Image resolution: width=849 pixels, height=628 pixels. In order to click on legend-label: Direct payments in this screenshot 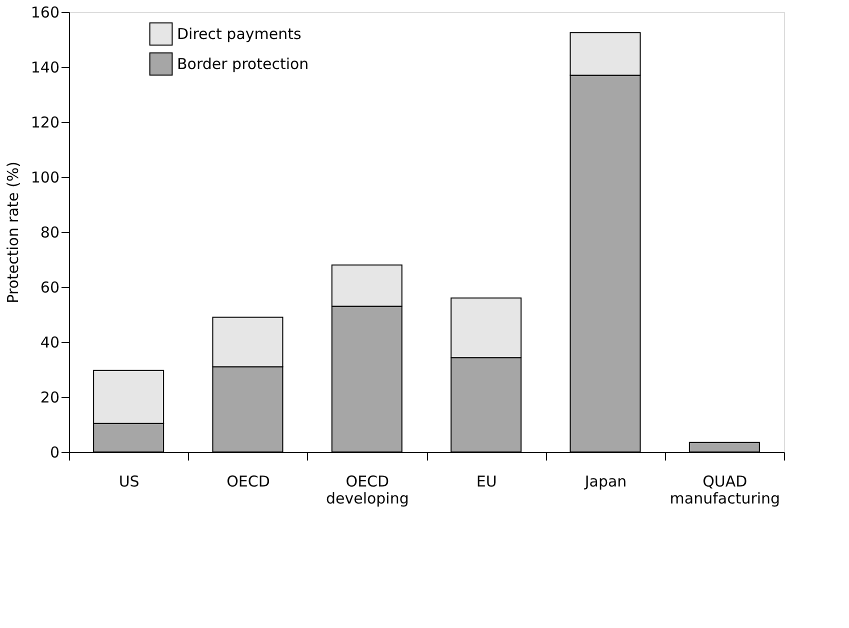, I will do `click(239, 34)`.